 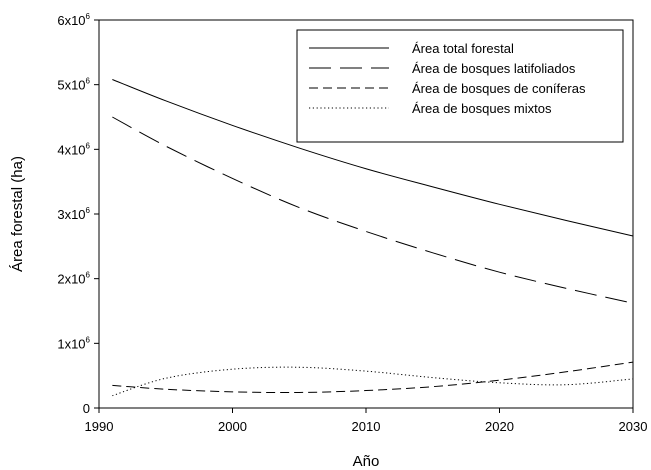 I want to click on x-tick-label: 2000, so click(x=232, y=426).